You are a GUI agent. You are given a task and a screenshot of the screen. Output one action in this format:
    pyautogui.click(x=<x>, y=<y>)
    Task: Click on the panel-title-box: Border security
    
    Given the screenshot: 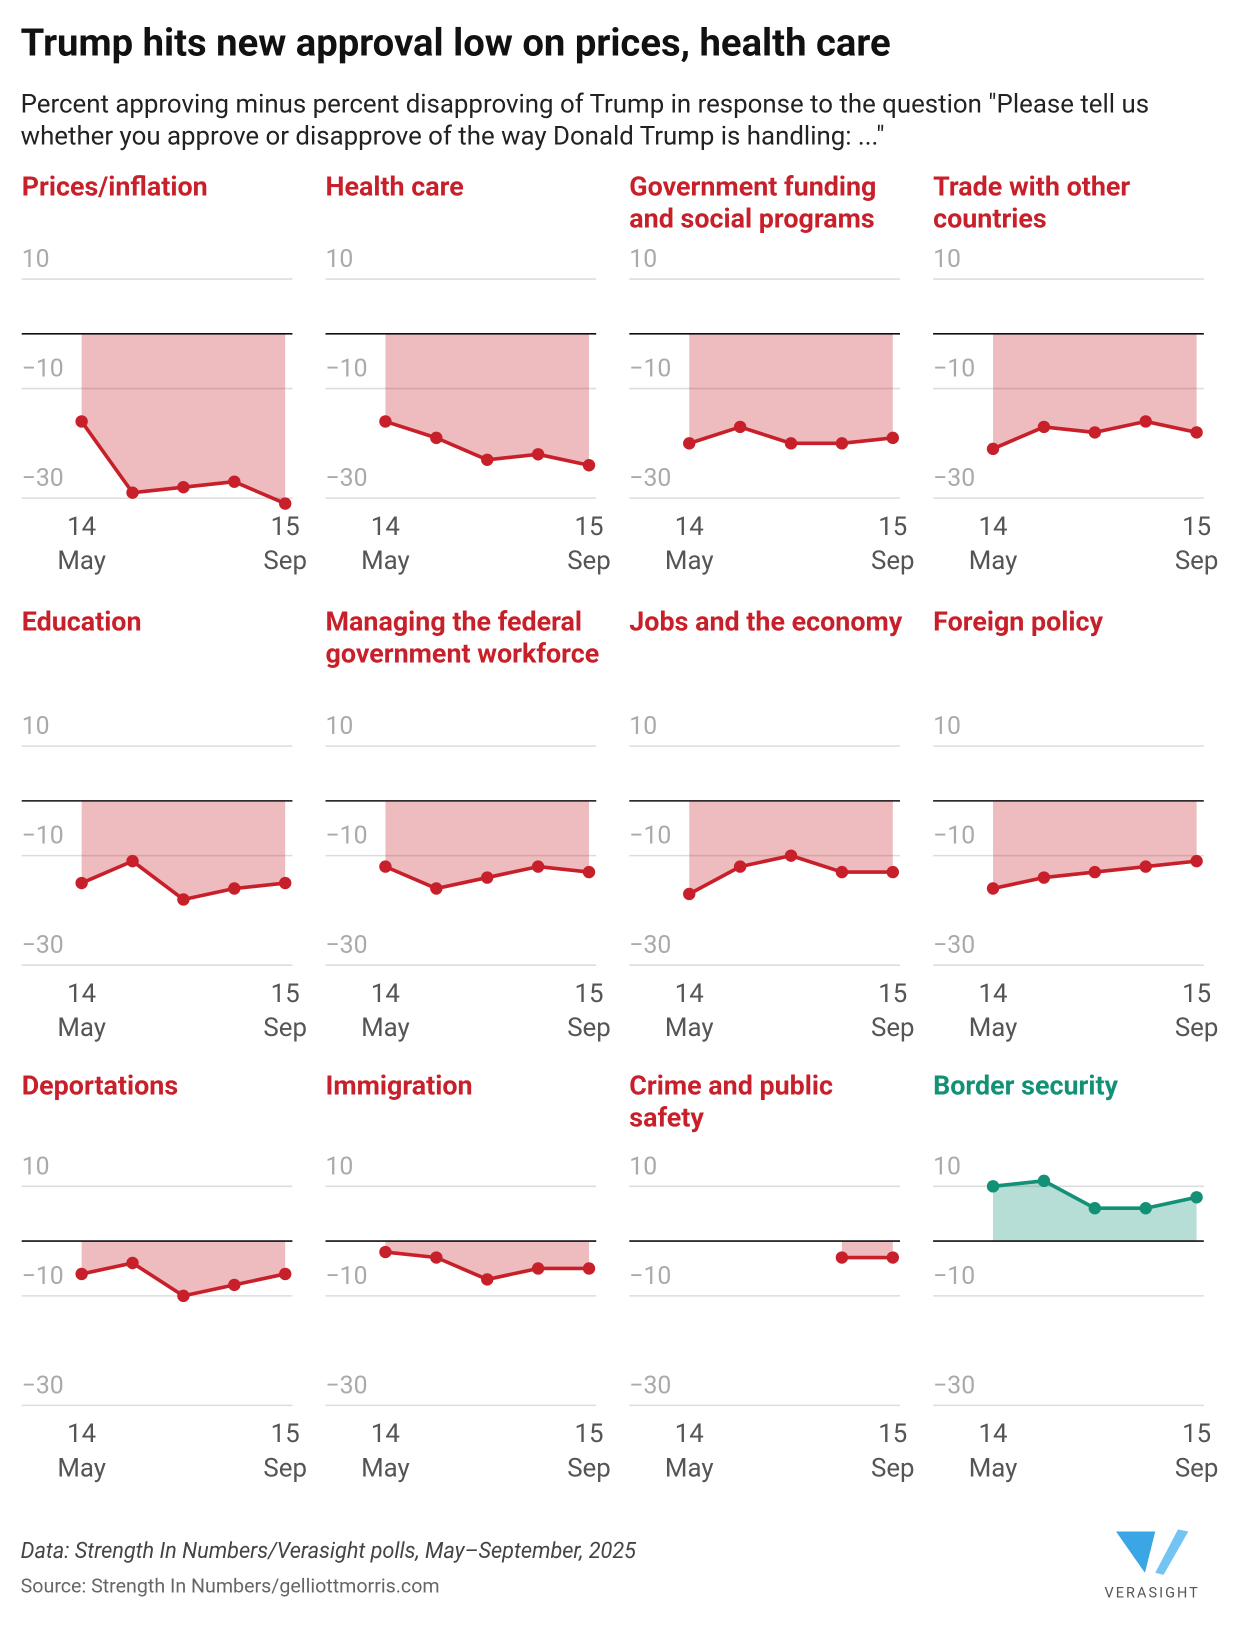 What is the action you would take?
    pyautogui.click(x=1026, y=1086)
    